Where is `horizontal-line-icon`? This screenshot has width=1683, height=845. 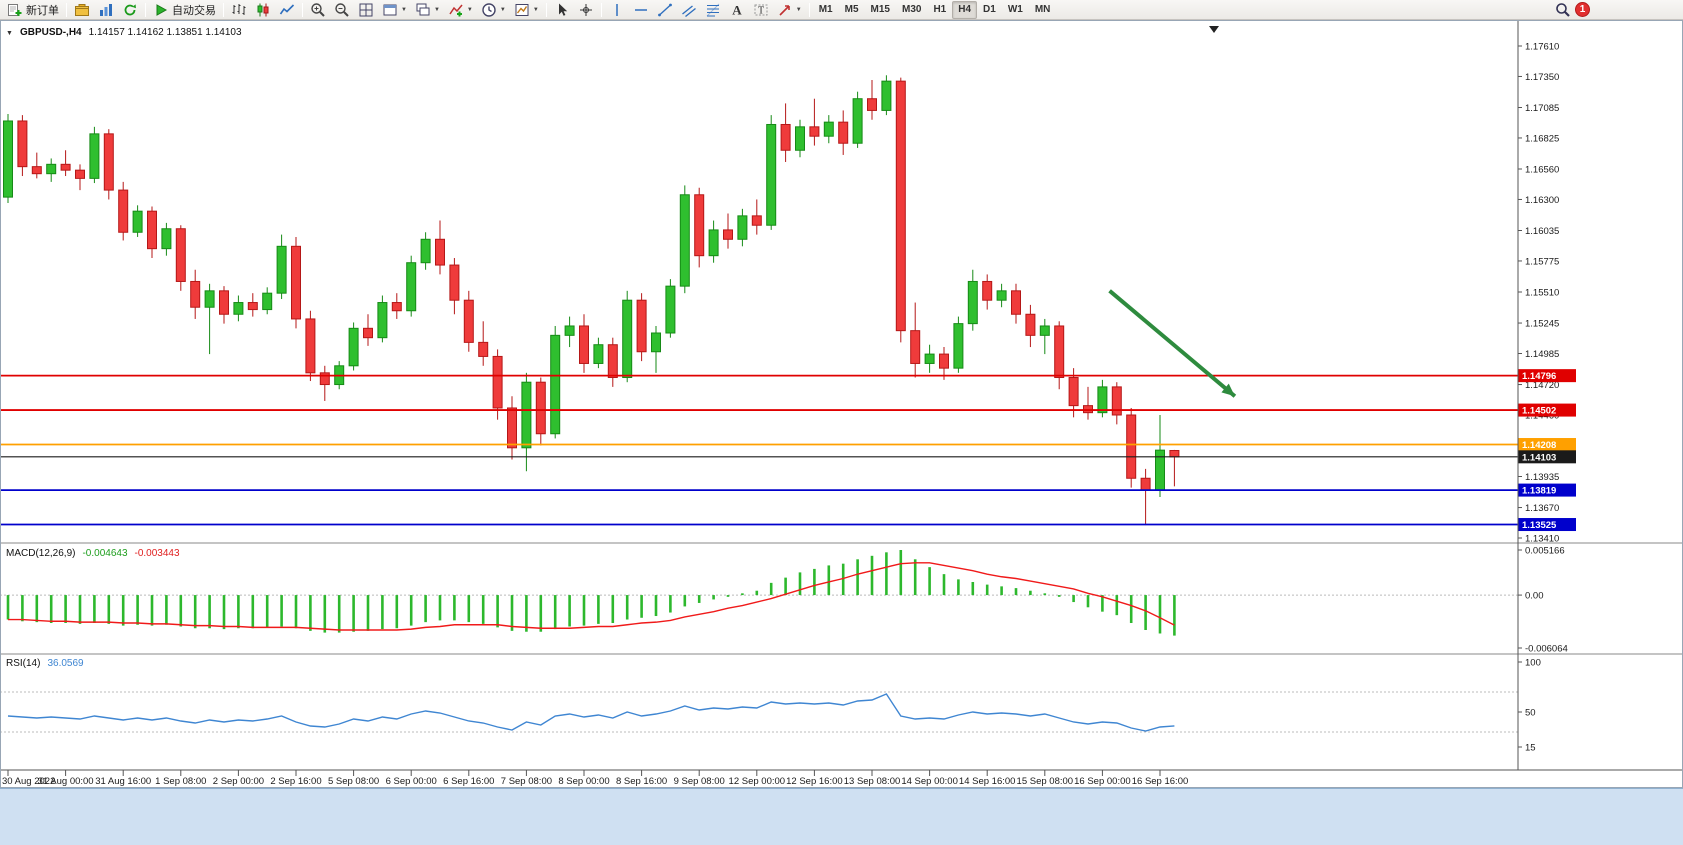
horizontal-line-icon is located at coordinates (640, 9).